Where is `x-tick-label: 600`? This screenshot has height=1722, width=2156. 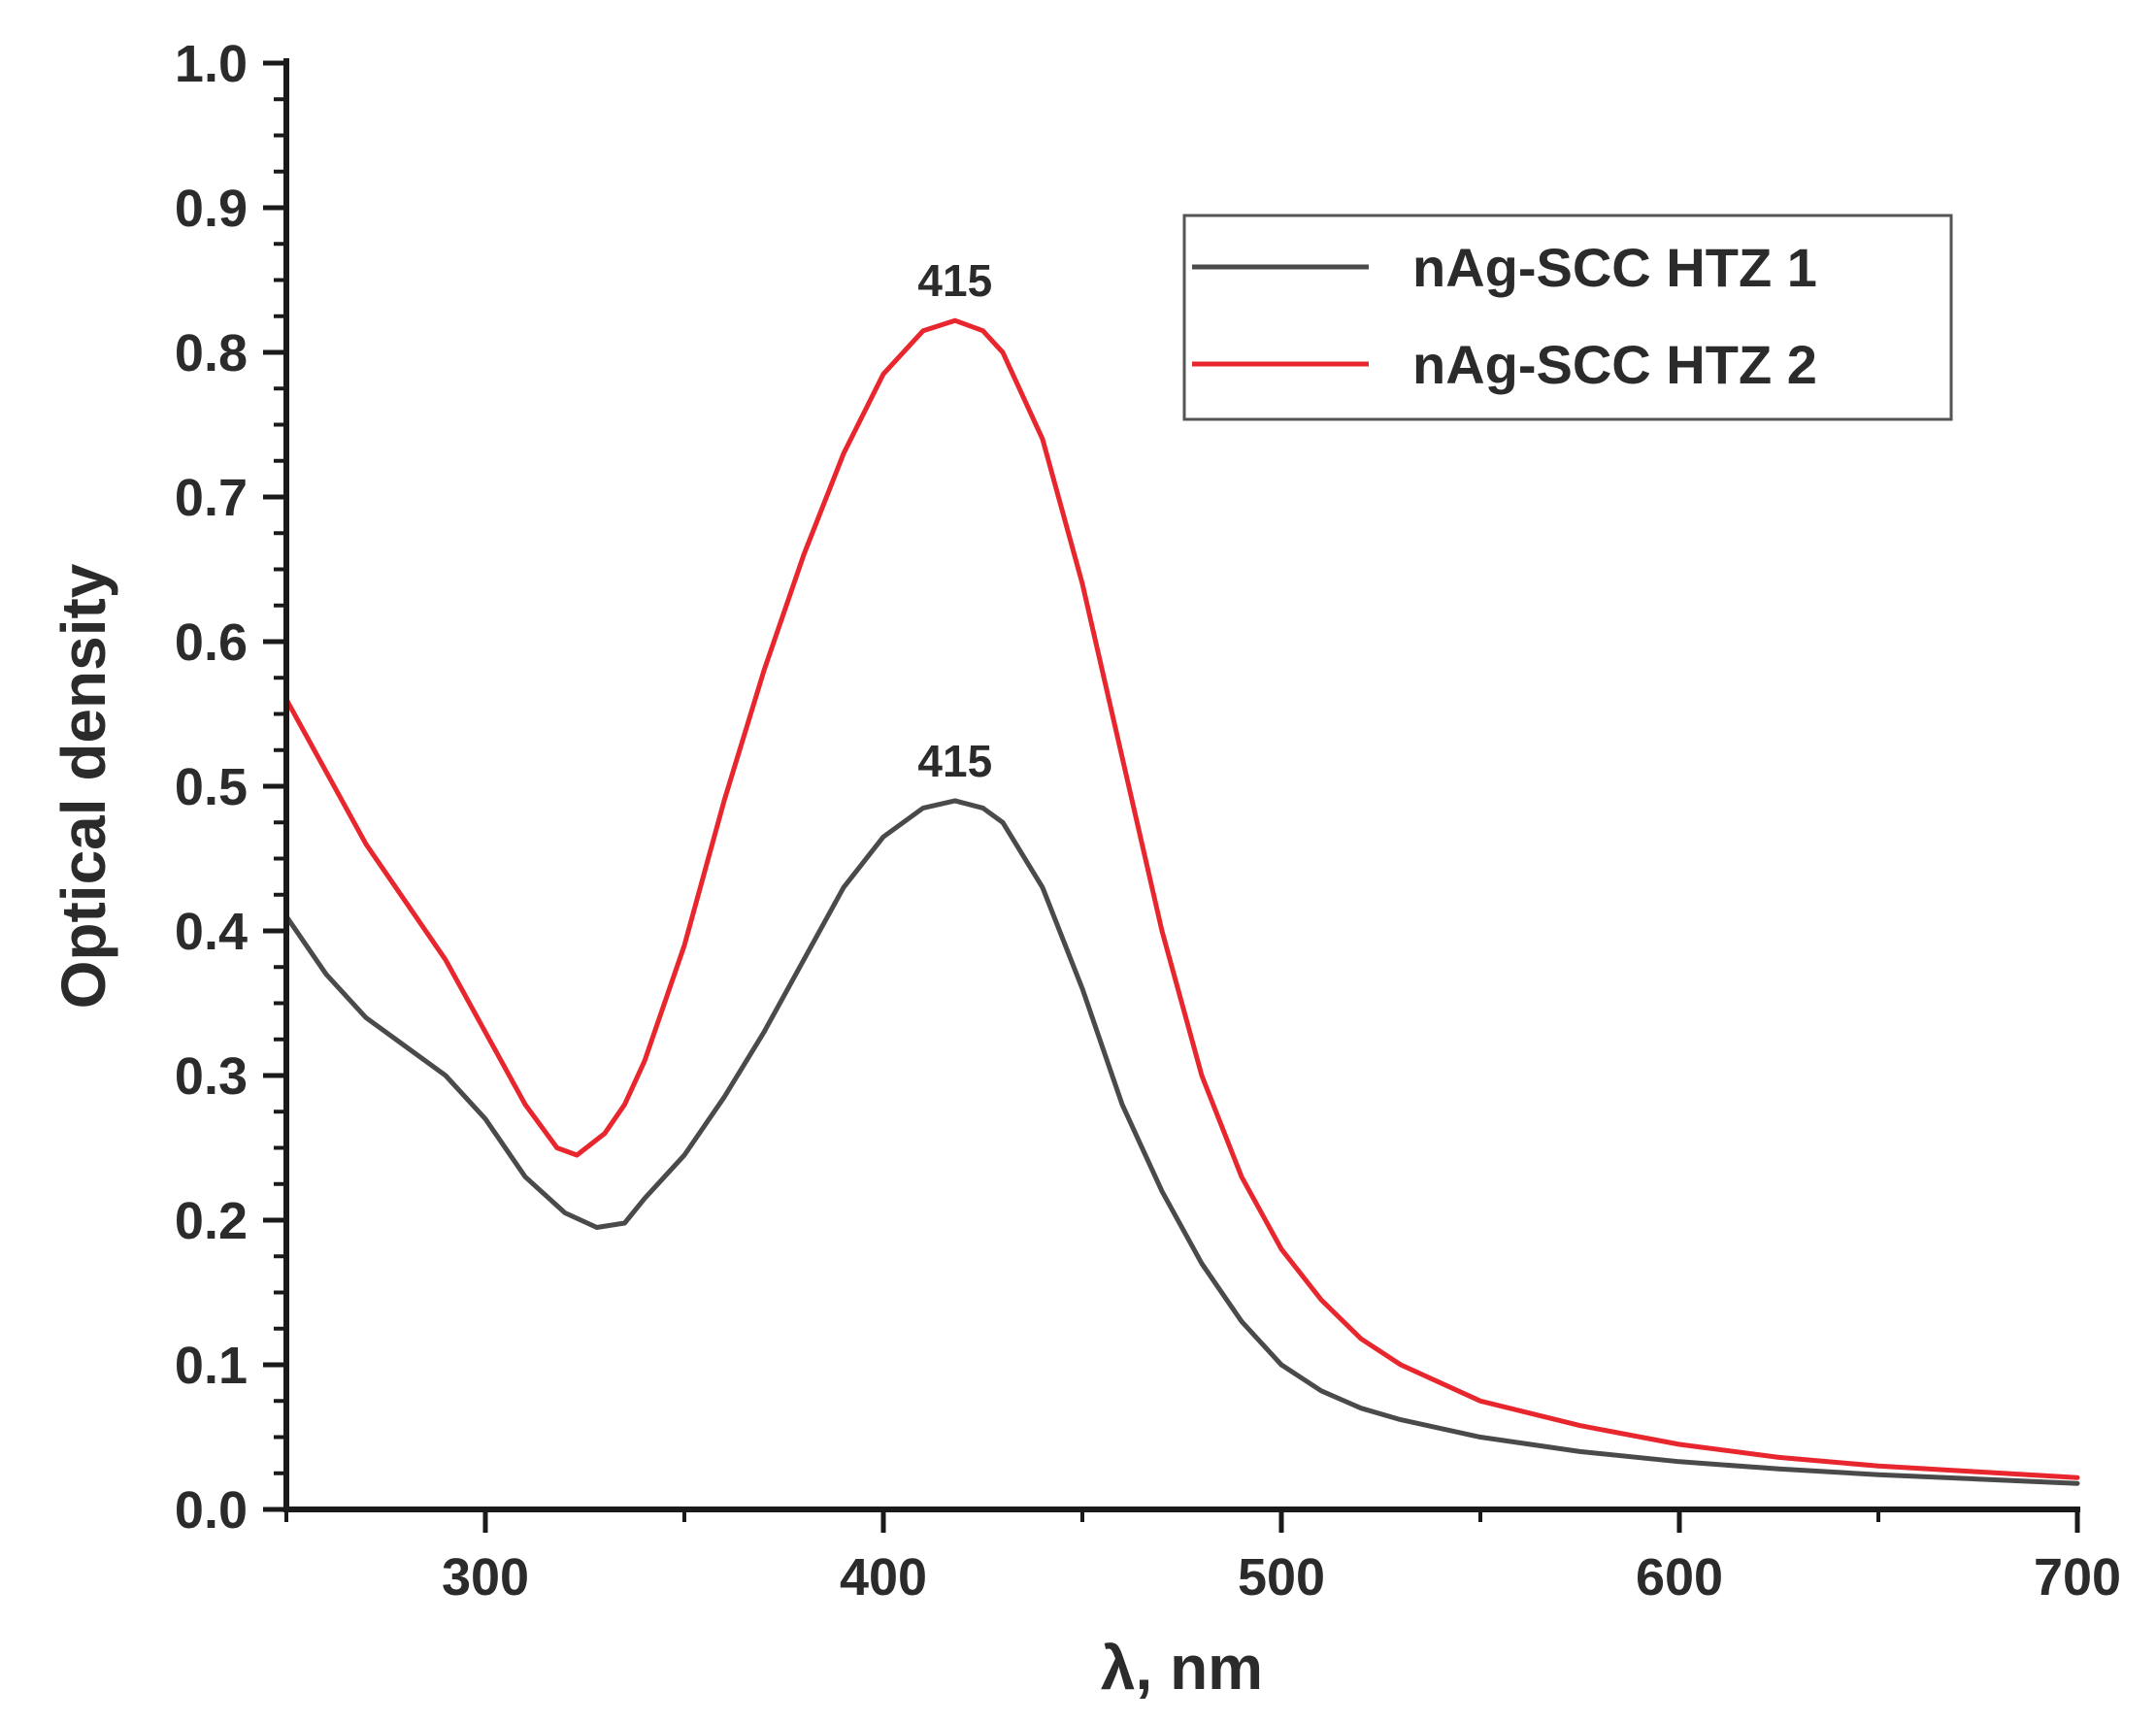 x-tick-label: 600 is located at coordinates (1680, 1577).